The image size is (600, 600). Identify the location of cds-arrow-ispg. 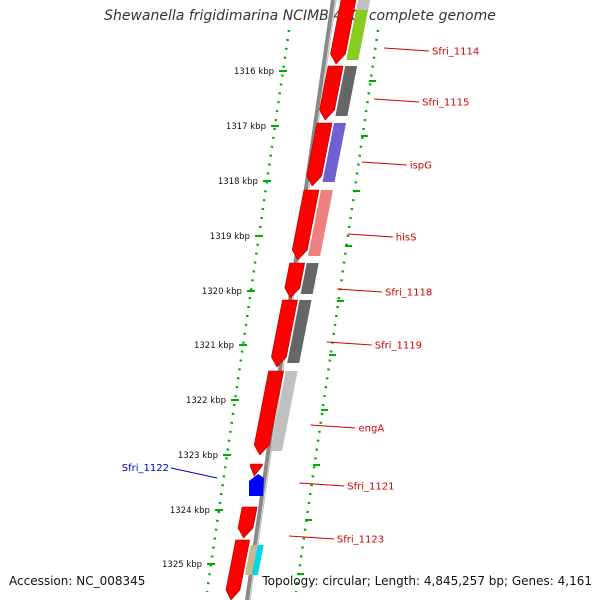
(319, 154).